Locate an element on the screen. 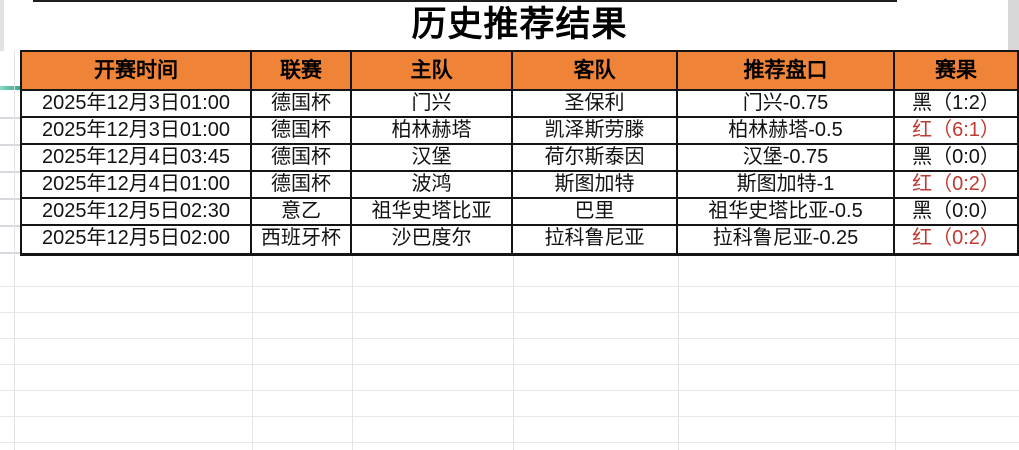  row-accent-mark is located at coordinates (10, 88).